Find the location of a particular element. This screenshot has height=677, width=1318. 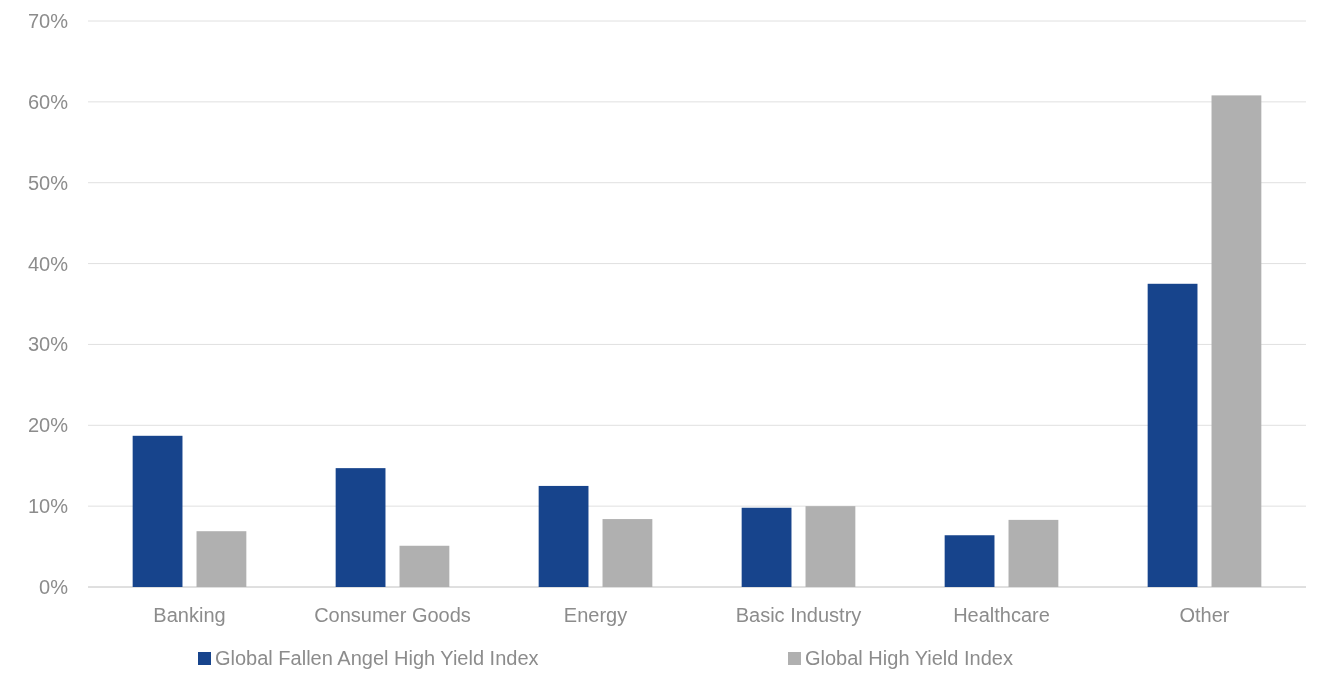

x-tick-label: Basic Industry is located at coordinates (798, 615).